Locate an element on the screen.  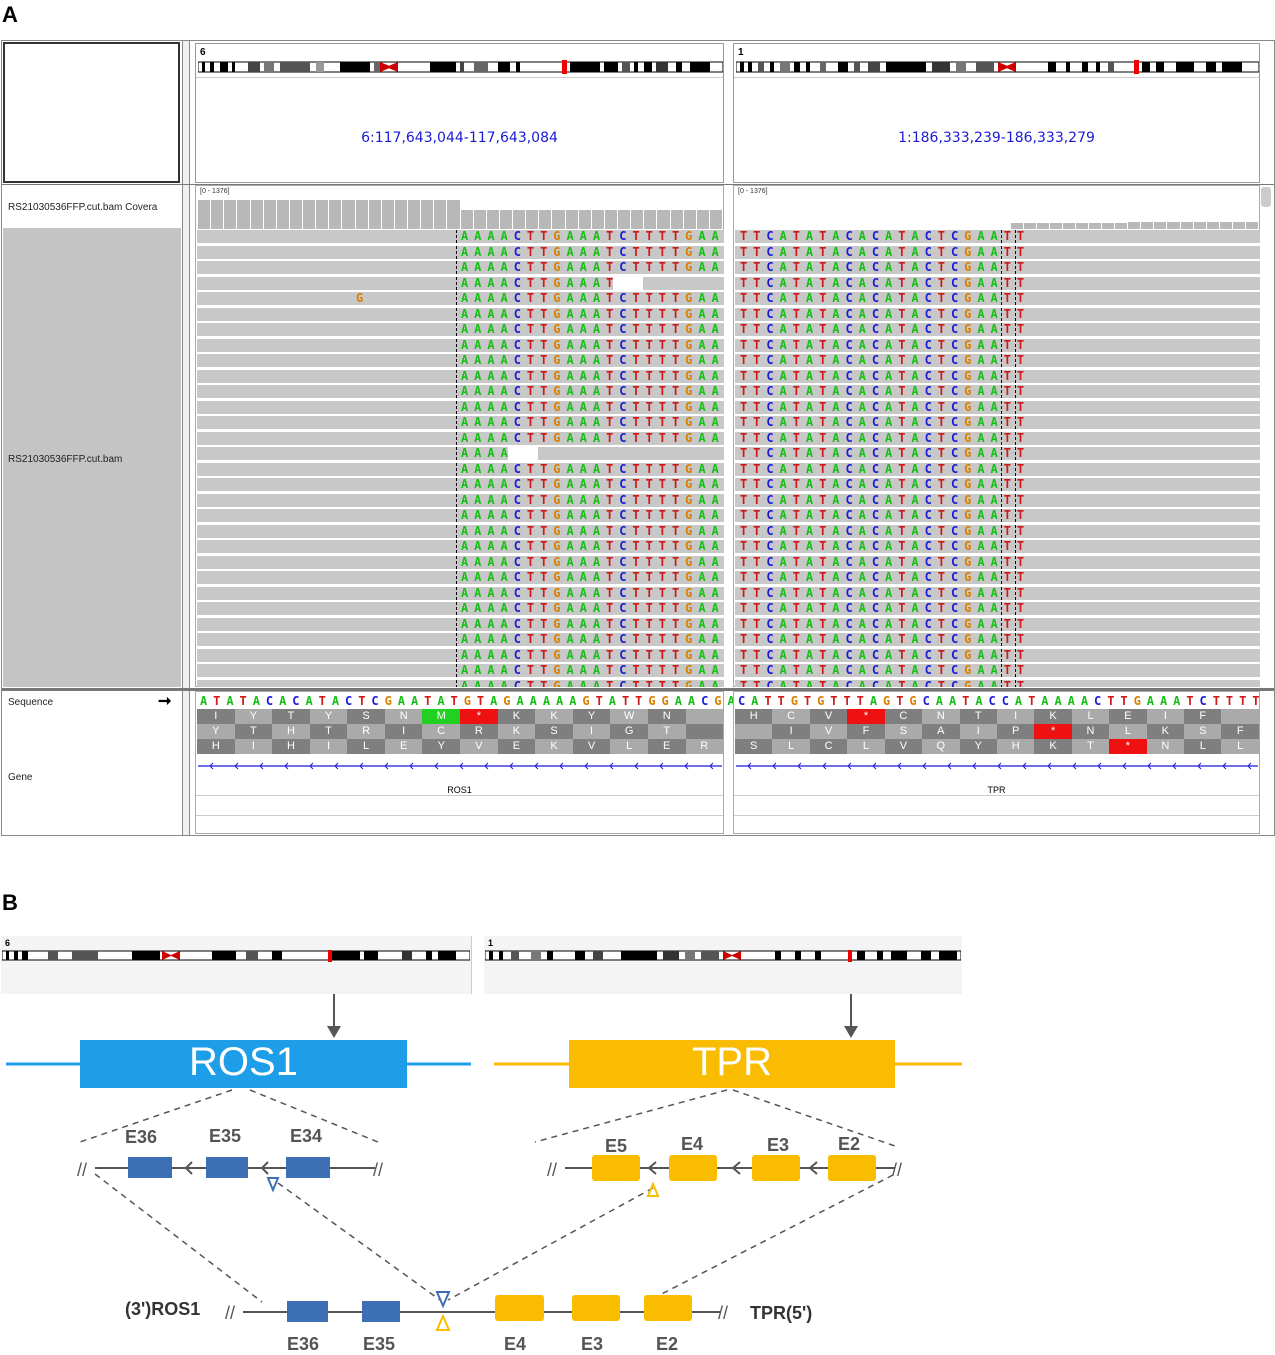
chr1-label: 1 is located at coordinates (741, 52).